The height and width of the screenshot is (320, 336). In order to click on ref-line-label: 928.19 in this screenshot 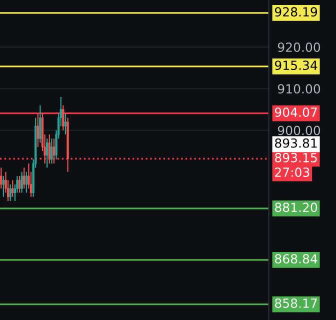, I will do `click(296, 12)`.